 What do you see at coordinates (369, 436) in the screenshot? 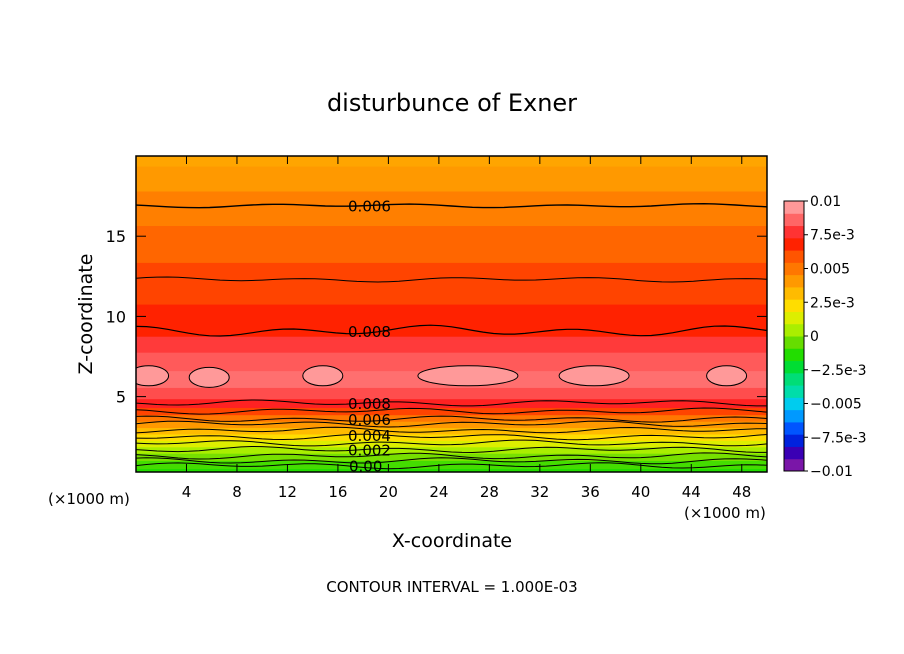
I see `contour-label: 0.004` at bounding box center [369, 436].